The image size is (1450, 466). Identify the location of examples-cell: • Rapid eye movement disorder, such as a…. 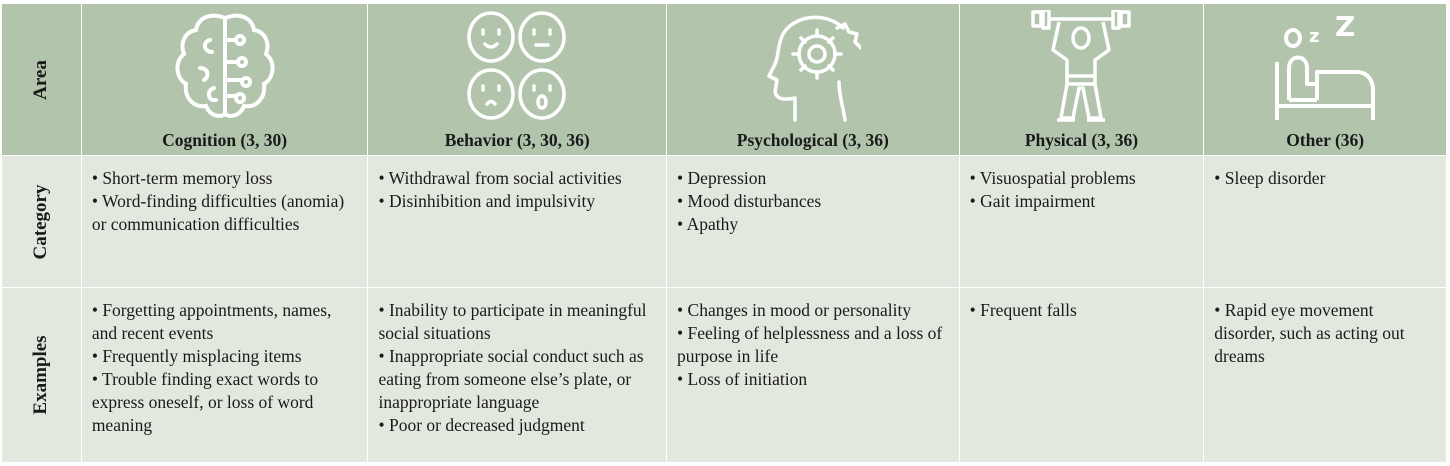
(1325, 375).